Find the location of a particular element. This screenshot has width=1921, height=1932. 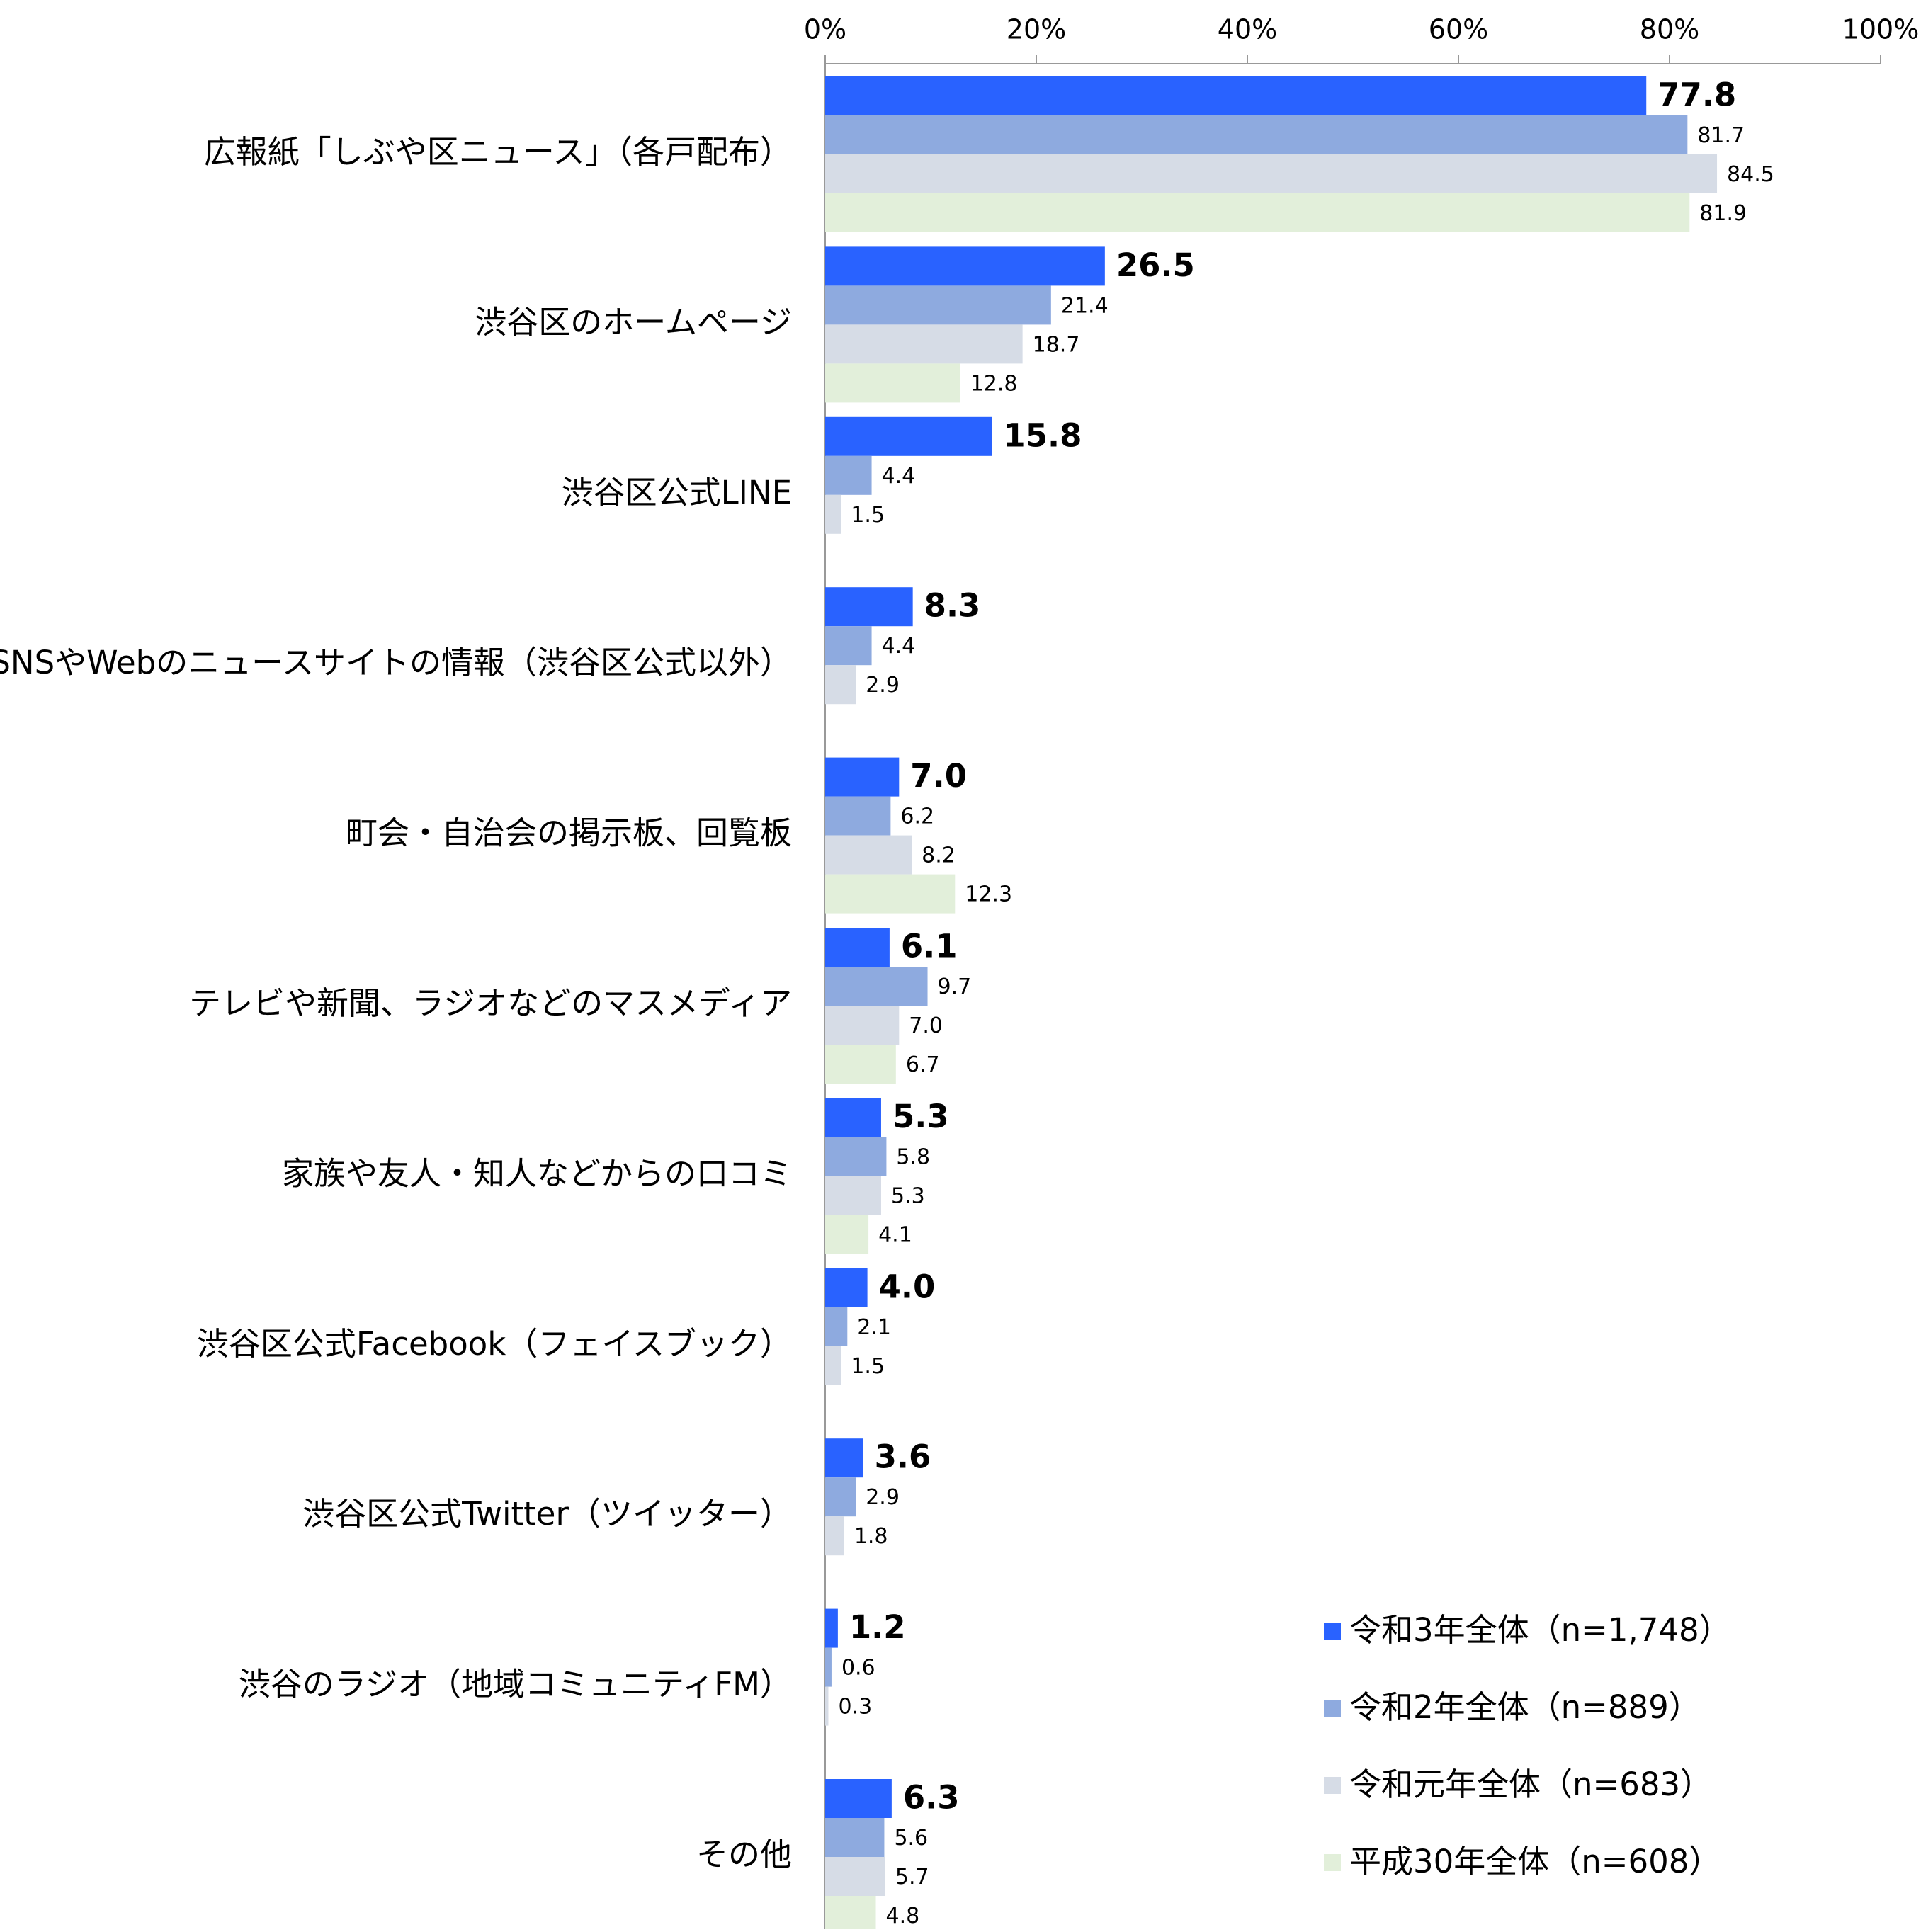

value-label: 6.2 is located at coordinates (917, 817).